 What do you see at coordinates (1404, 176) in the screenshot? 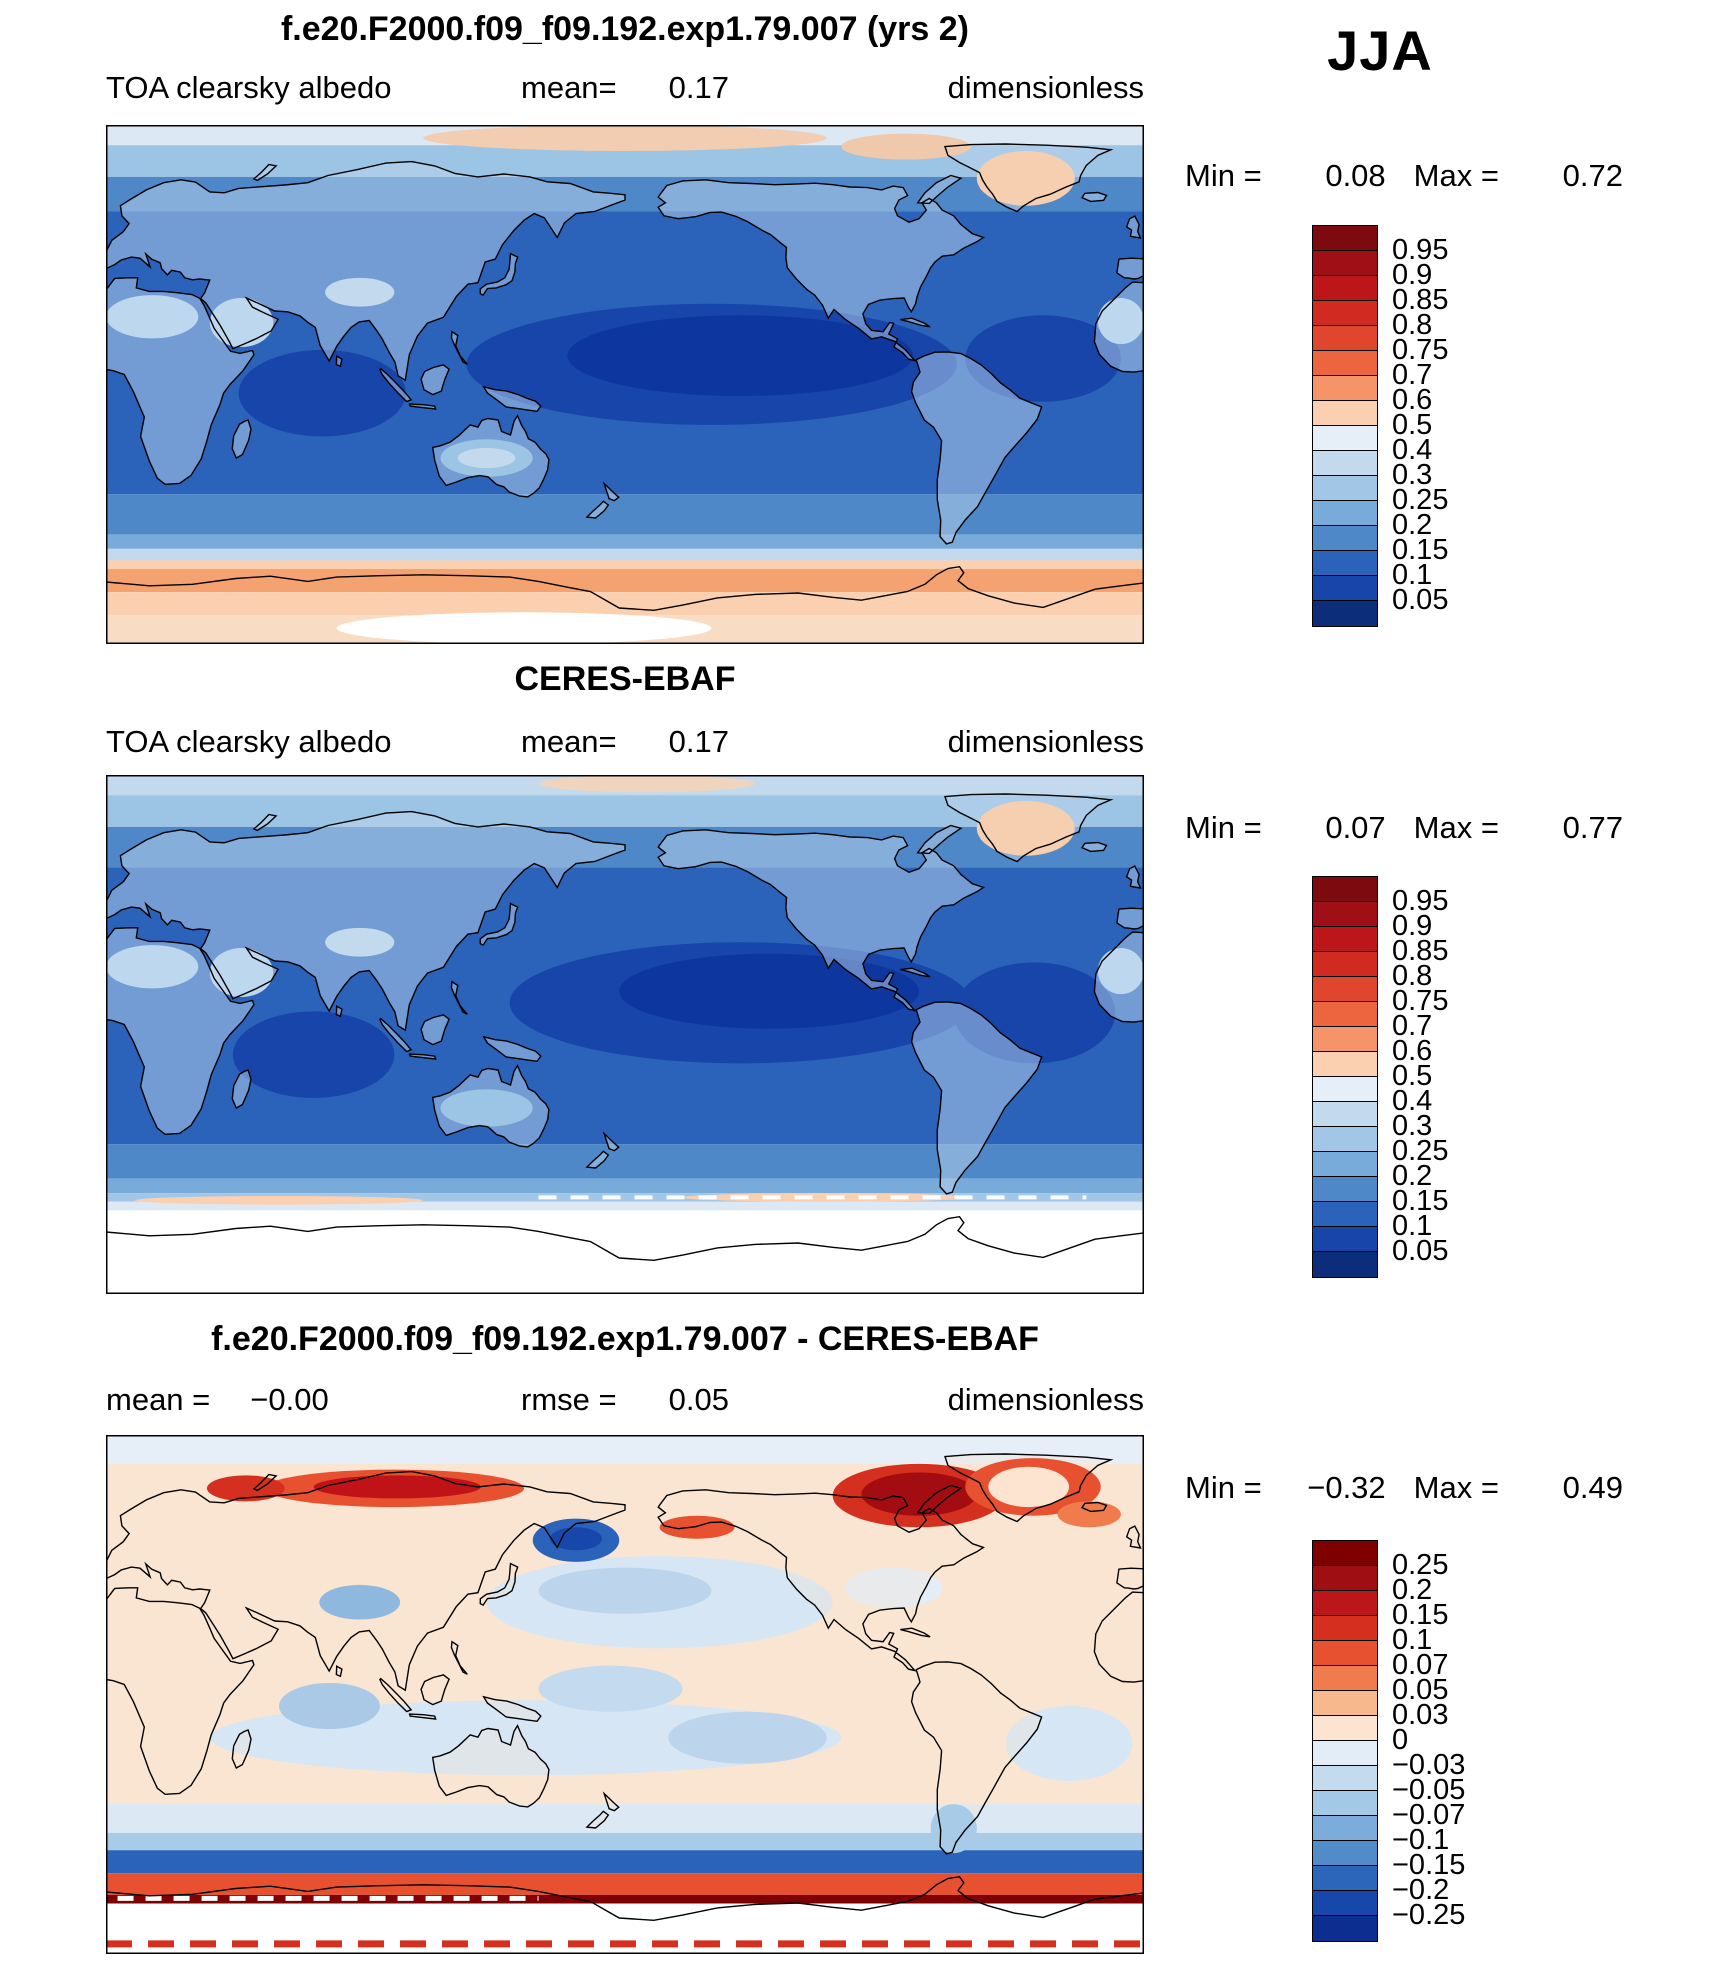
I see `model-minmax: Min = 0.08 Max = 0.72` at bounding box center [1404, 176].